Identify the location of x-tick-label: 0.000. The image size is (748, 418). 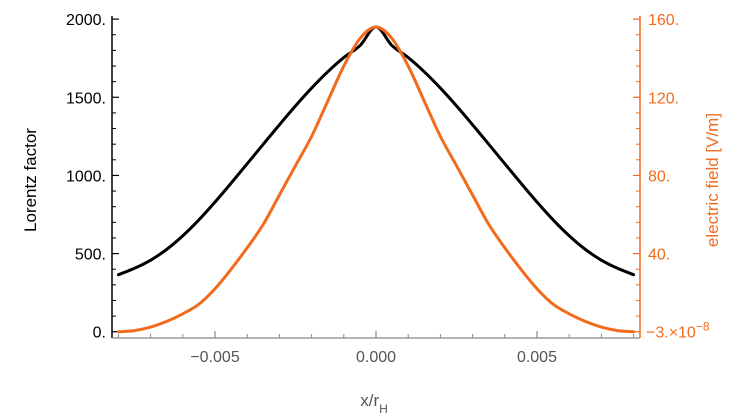
(376, 357).